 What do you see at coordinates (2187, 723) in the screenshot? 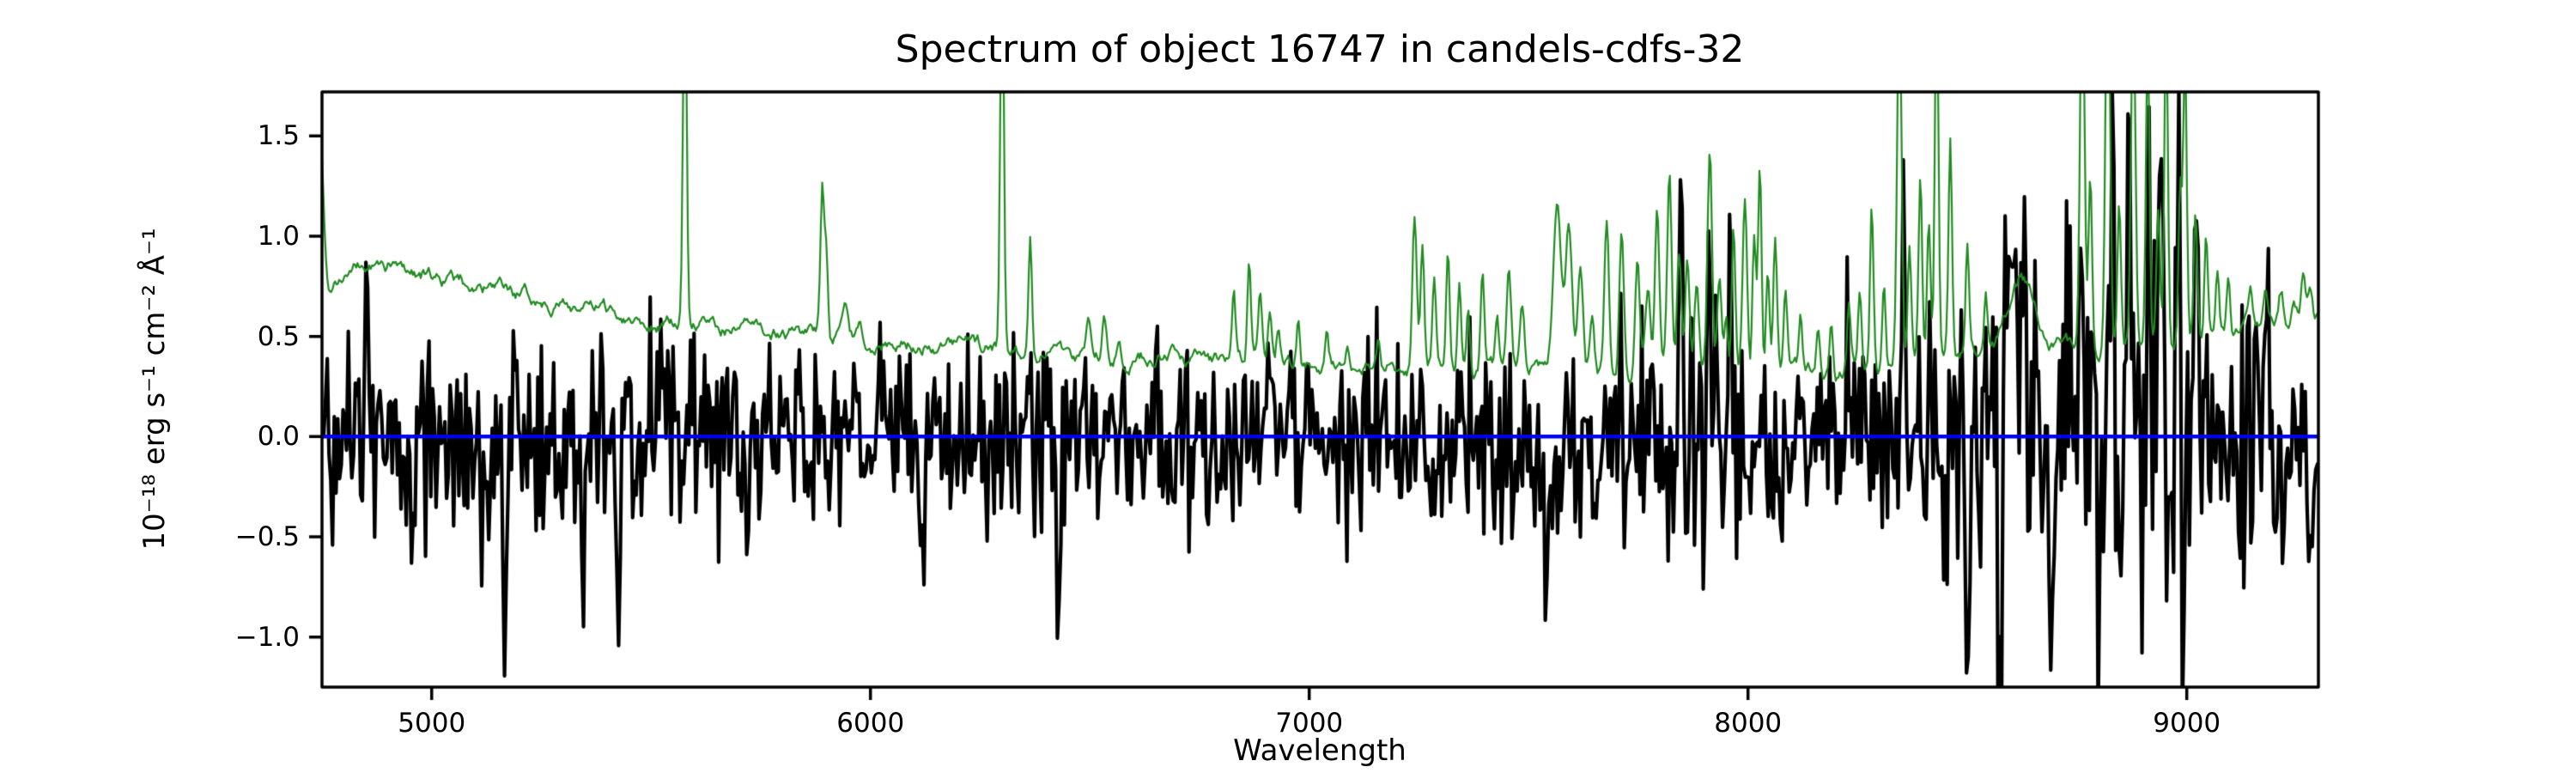
I see `x-tick-label: 9000` at bounding box center [2187, 723].